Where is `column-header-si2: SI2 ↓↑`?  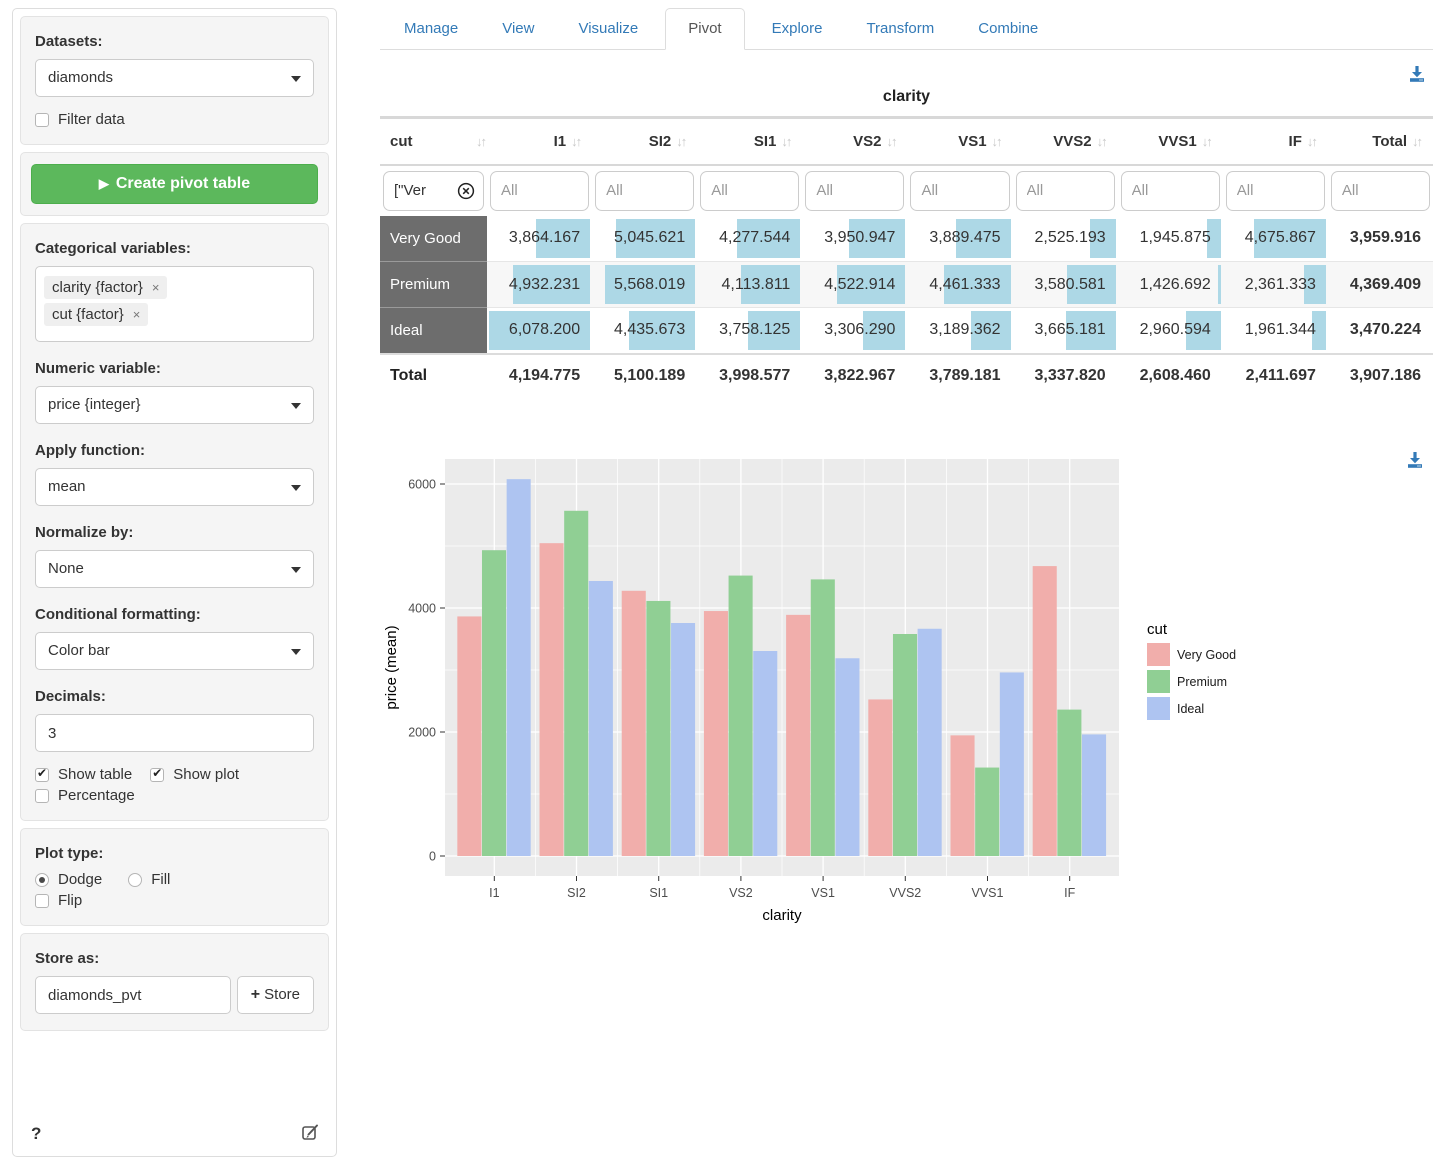 column-header-si2: SI2 ↓↑ is located at coordinates (645, 141).